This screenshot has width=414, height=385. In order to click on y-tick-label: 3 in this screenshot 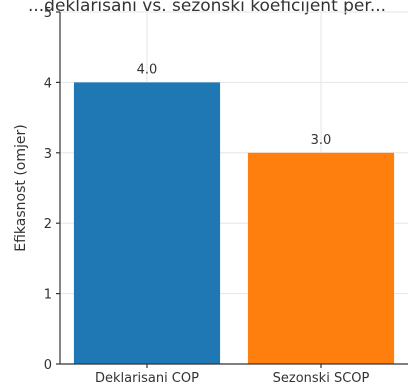, I will do `click(48, 154)`.